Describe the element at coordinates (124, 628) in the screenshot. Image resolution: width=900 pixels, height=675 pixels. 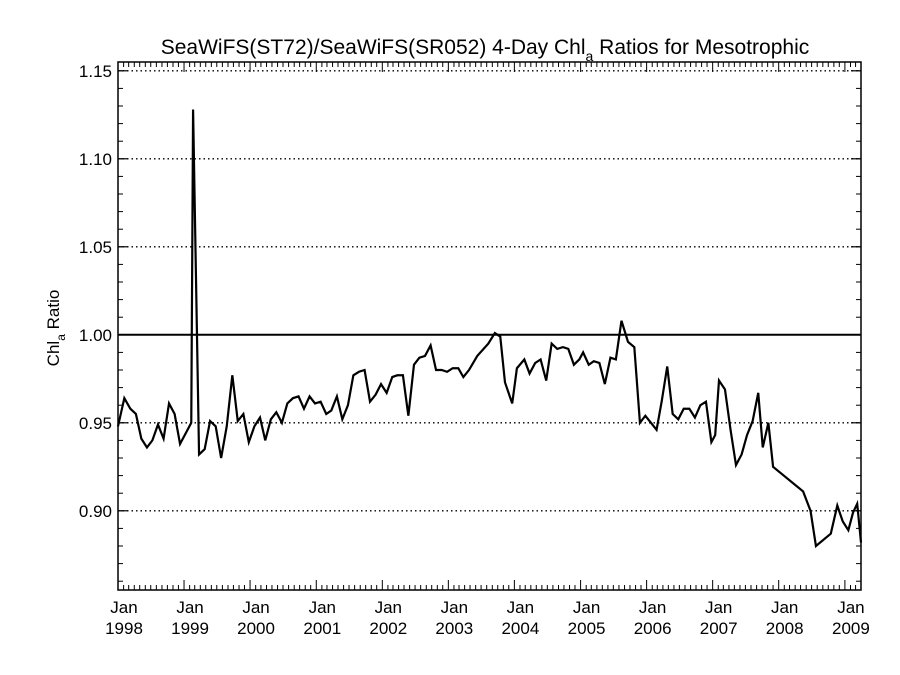
I see `x-tick-label-year: 1998` at that location.